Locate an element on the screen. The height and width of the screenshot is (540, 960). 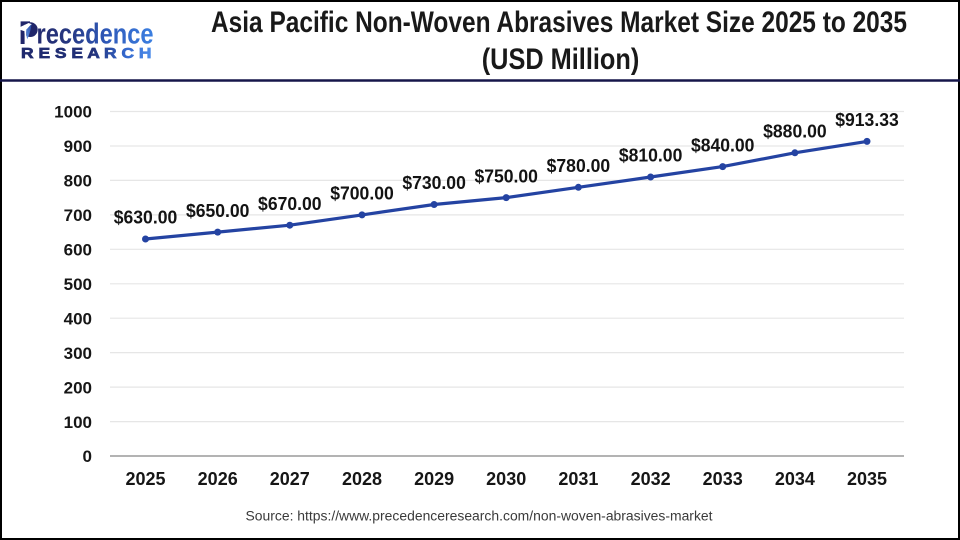
svg-text: 2025 is located at coordinates (145, 479).